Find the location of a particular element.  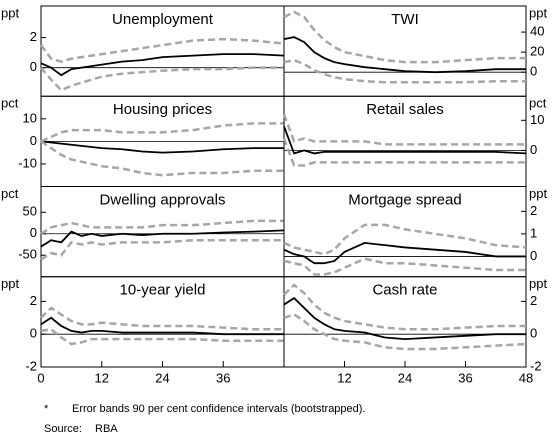

y-tick-label: 1 is located at coordinates (533, 232).